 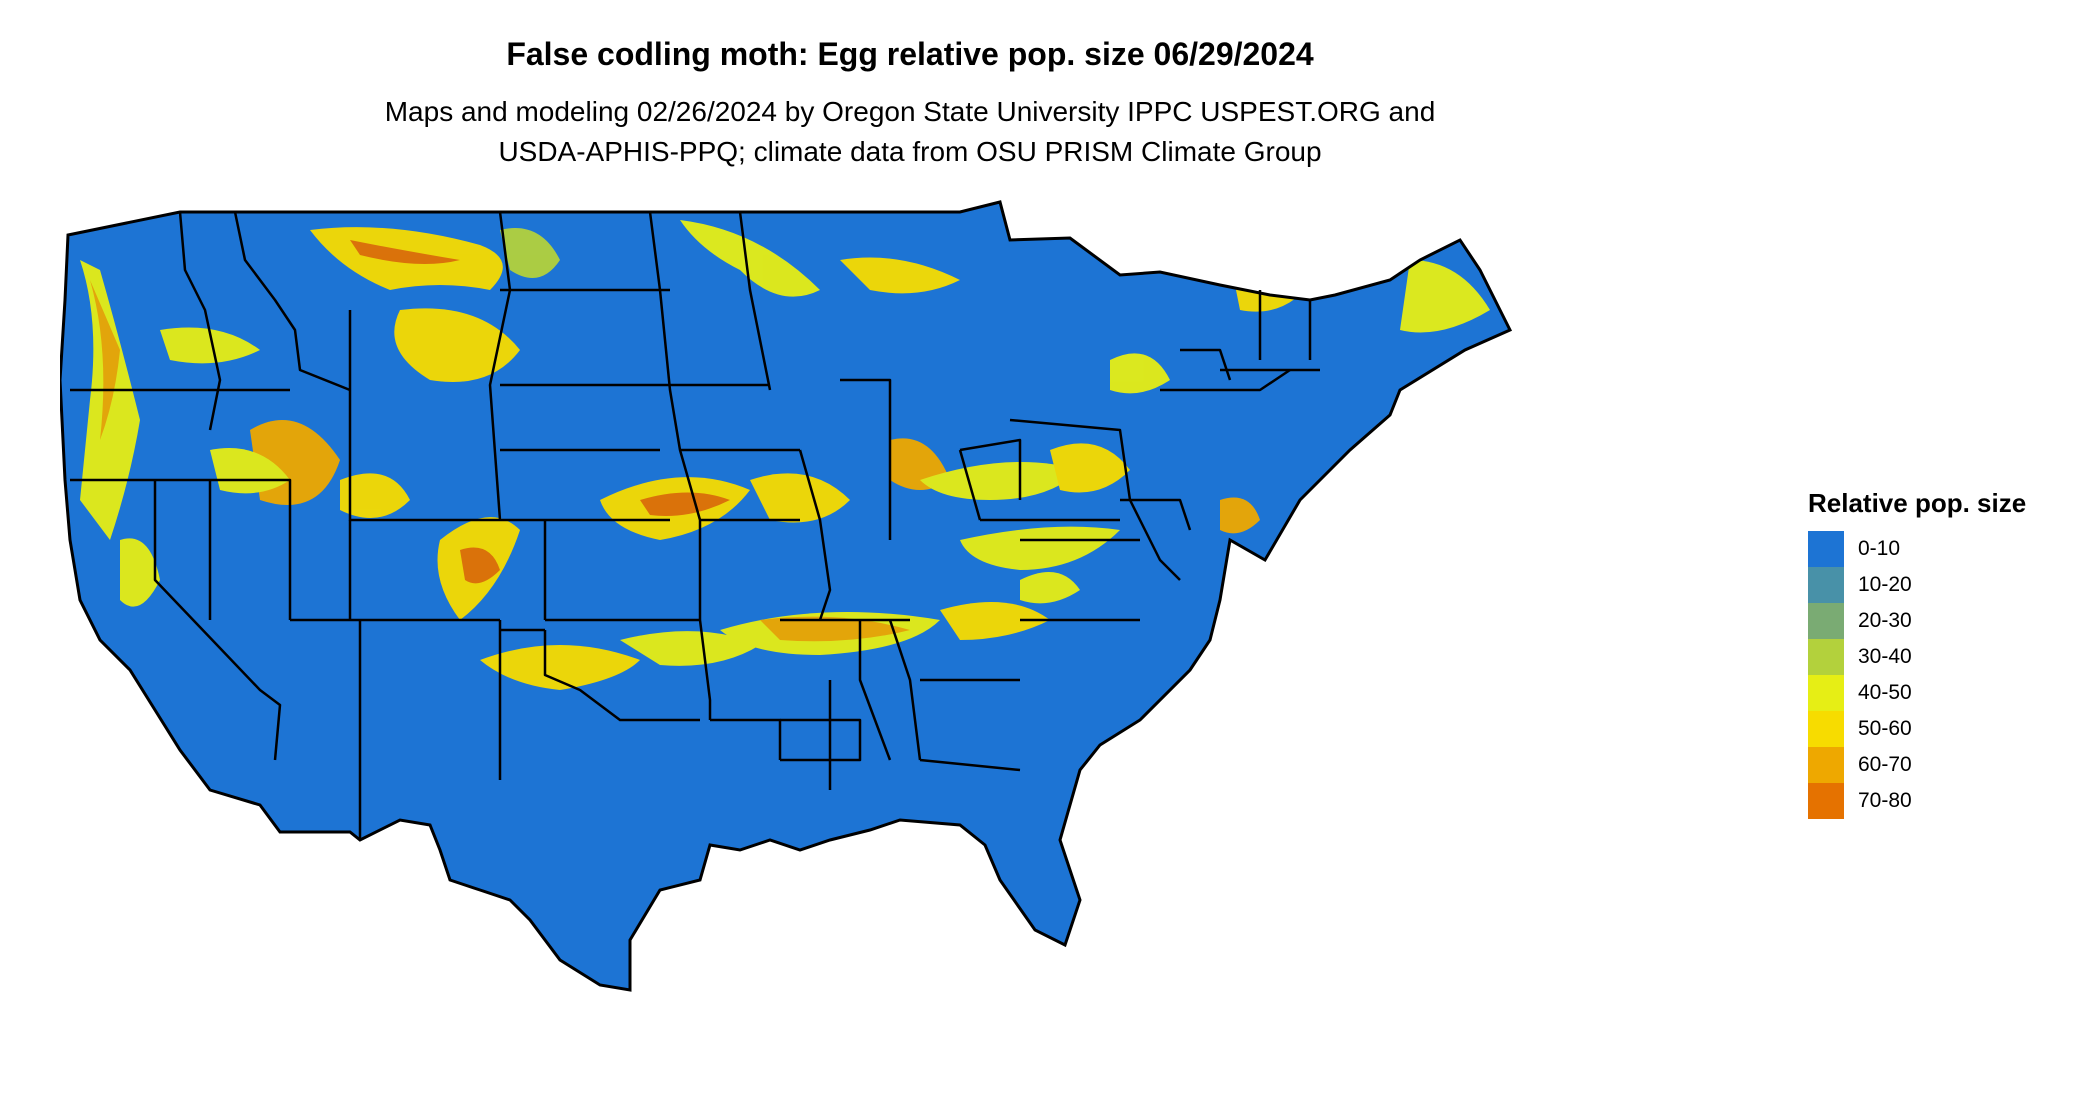 I want to click on legend-item: 20-30, so click(x=1938, y=621).